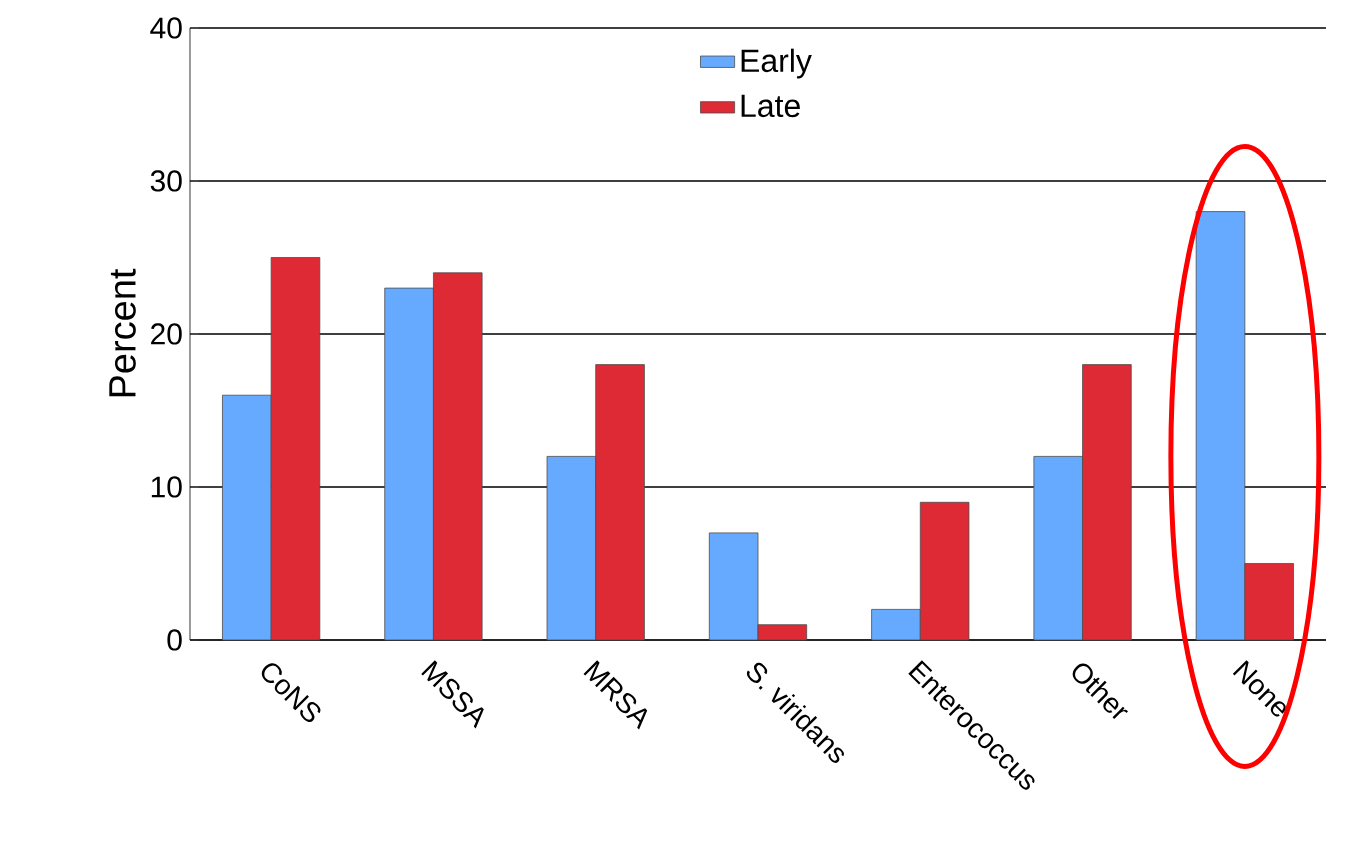  Describe the element at coordinates (166, 181) in the screenshot. I see `y-tick-label: 30` at that location.